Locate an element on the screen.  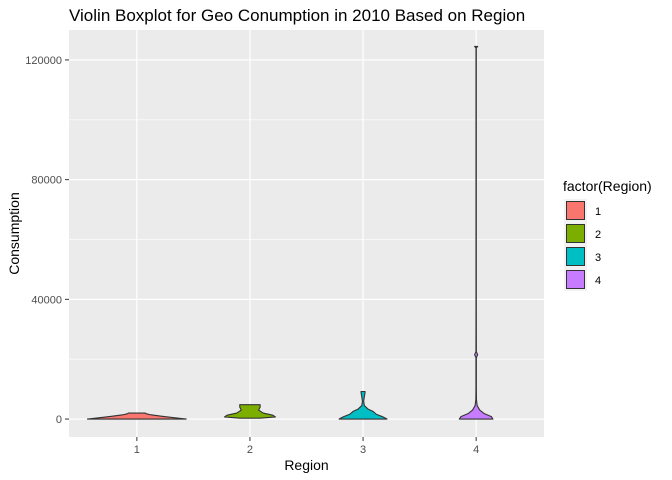
y-axis-title: Consumption is located at coordinates (14, 233).